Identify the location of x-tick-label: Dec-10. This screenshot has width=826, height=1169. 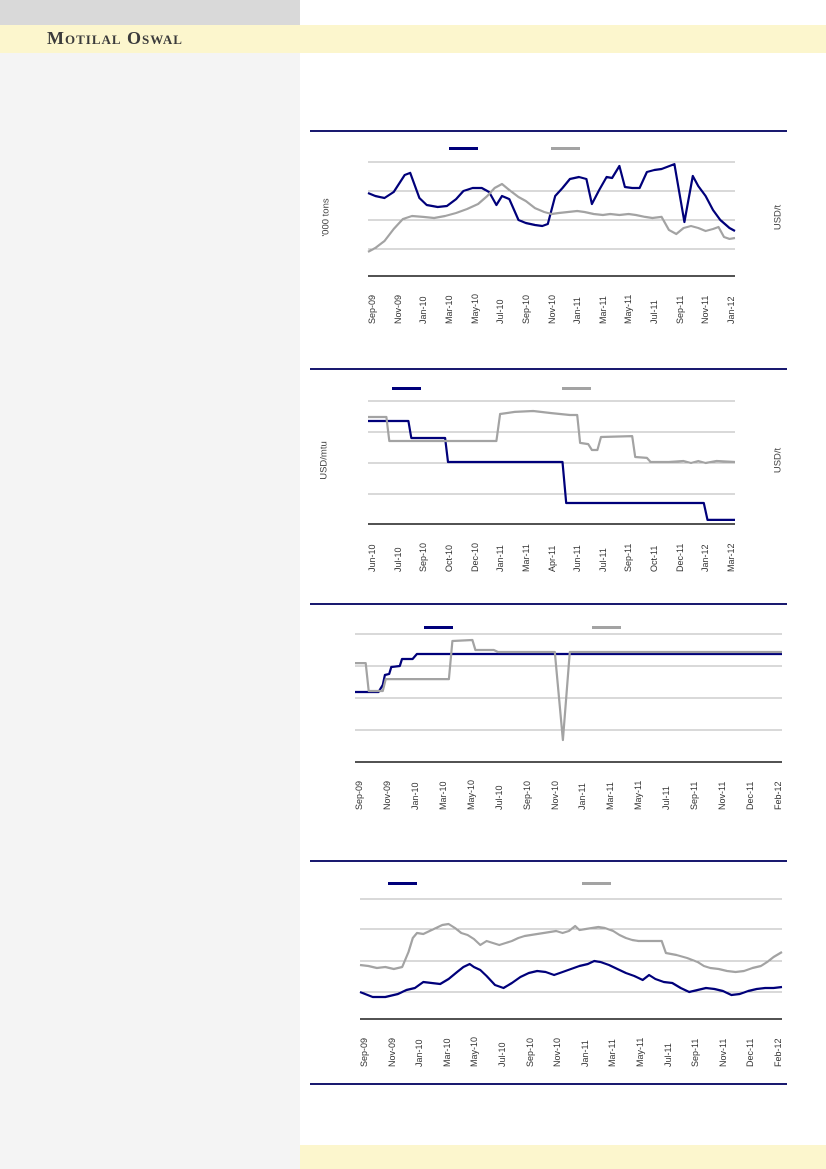
(474, 557).